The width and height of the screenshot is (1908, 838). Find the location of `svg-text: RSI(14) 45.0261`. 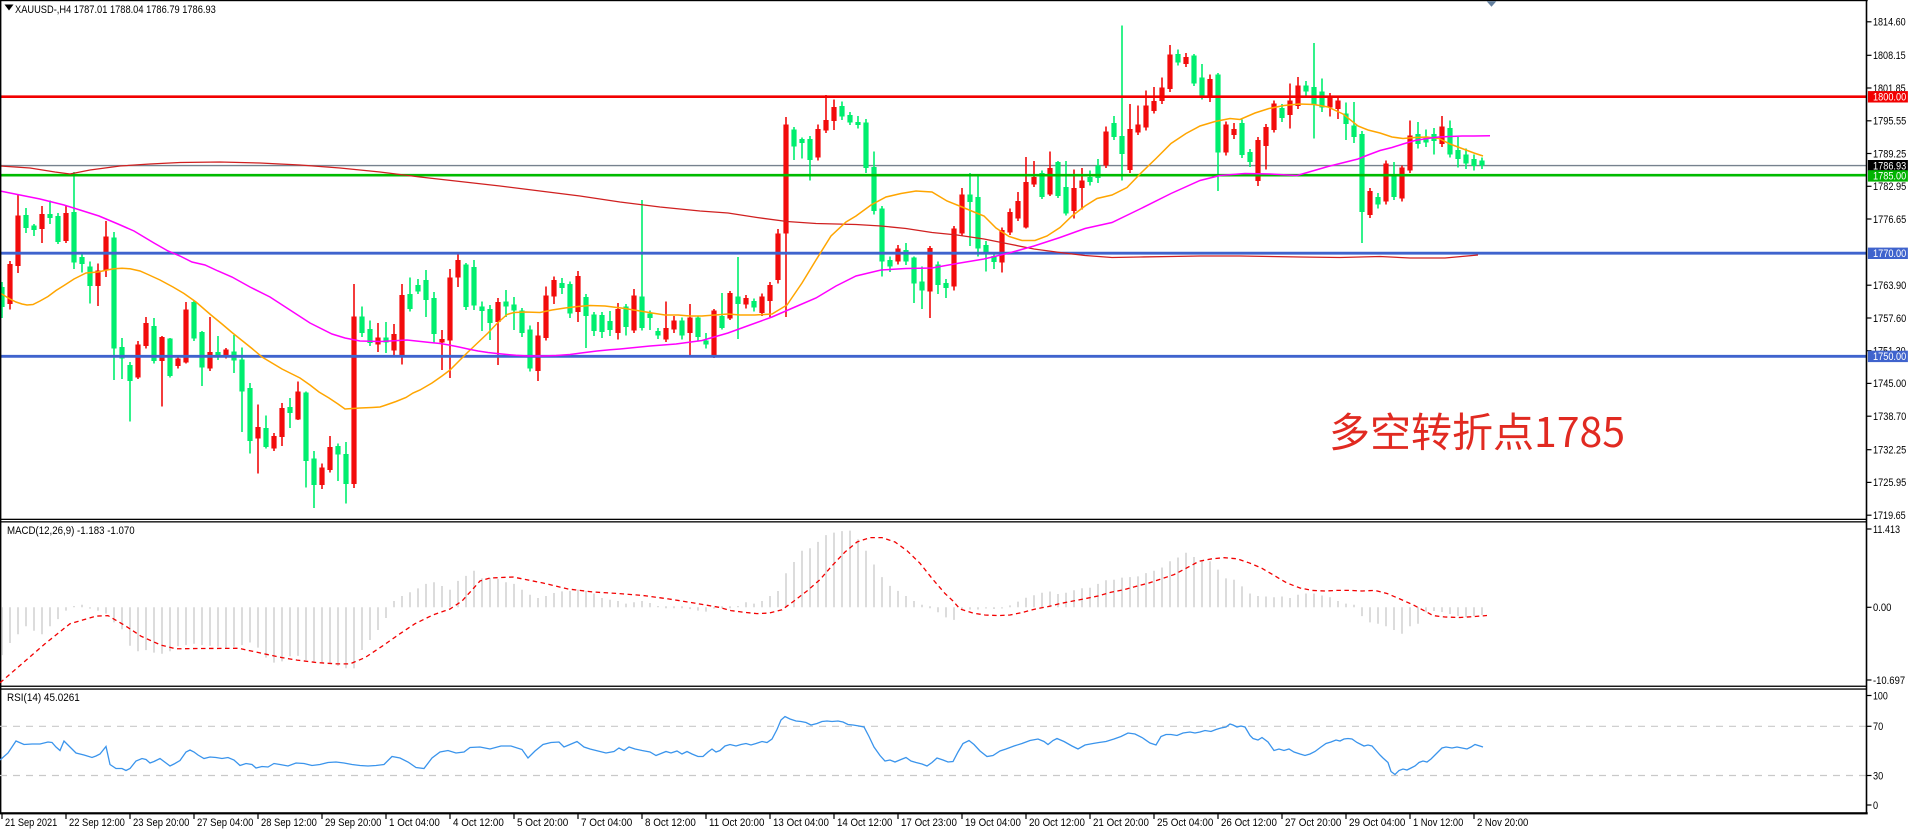

svg-text: RSI(14) 45.0261 is located at coordinates (43, 698).